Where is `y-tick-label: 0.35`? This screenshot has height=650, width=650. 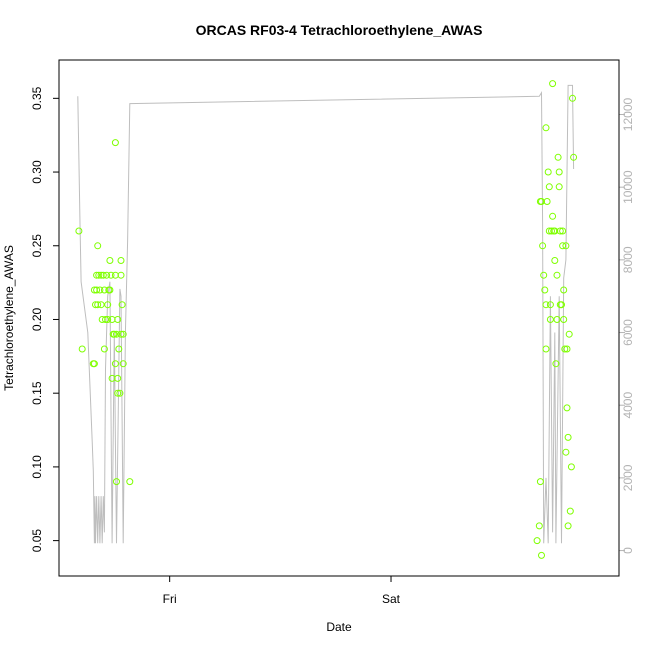
y-tick-label: 0.35 is located at coordinates (37, 98).